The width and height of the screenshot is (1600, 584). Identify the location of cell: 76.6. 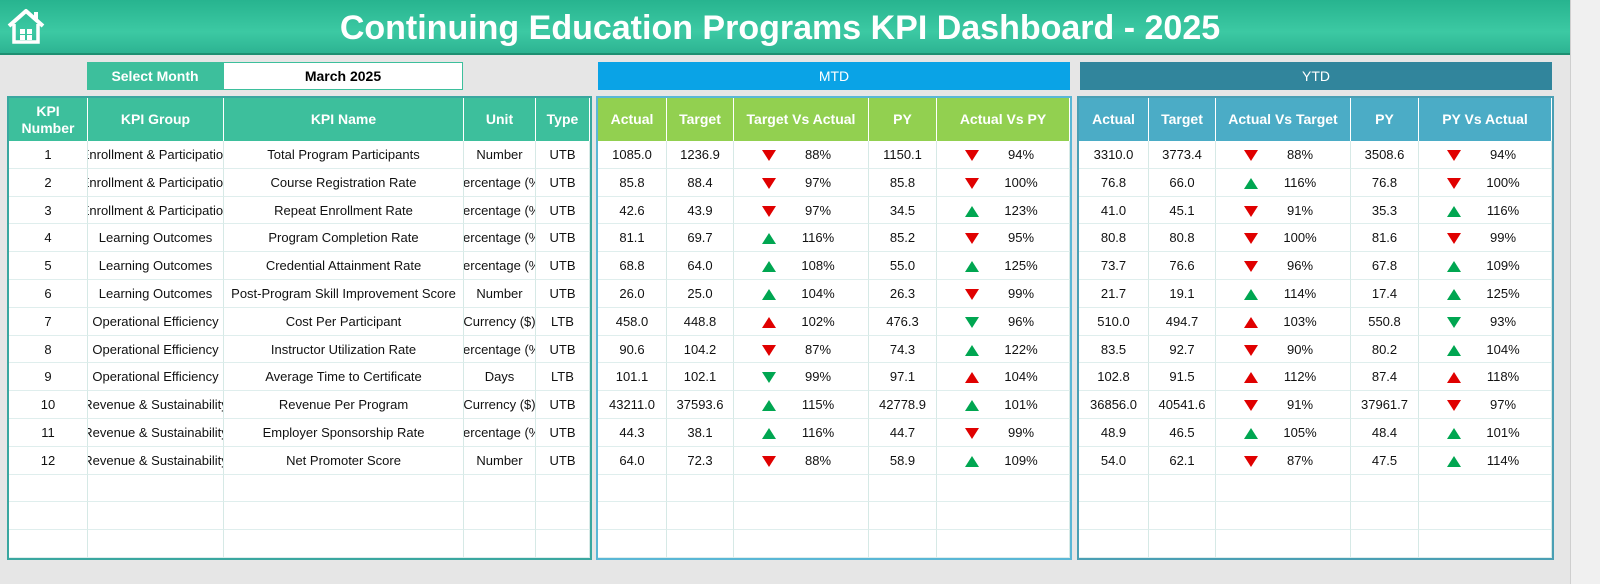
(1182, 266).